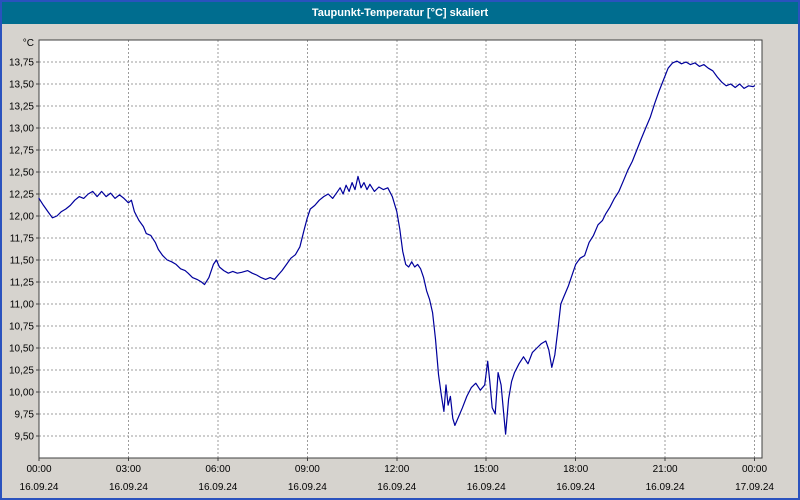 The height and width of the screenshot is (500, 800). I want to click on title-bar: Taupunkt-Temperatur [°C] skaliert, so click(400, 13).